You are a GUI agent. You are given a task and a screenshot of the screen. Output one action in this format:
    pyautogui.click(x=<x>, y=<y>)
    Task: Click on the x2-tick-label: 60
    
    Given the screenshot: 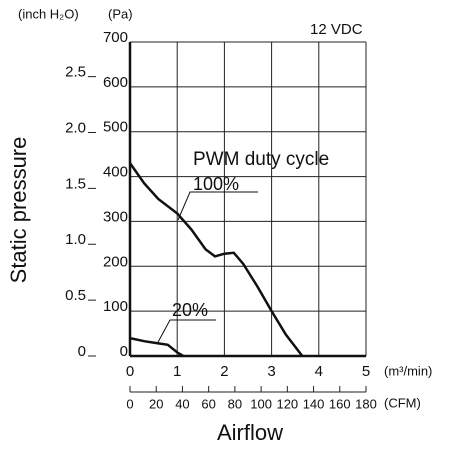 What is the action you would take?
    pyautogui.click(x=208, y=403)
    